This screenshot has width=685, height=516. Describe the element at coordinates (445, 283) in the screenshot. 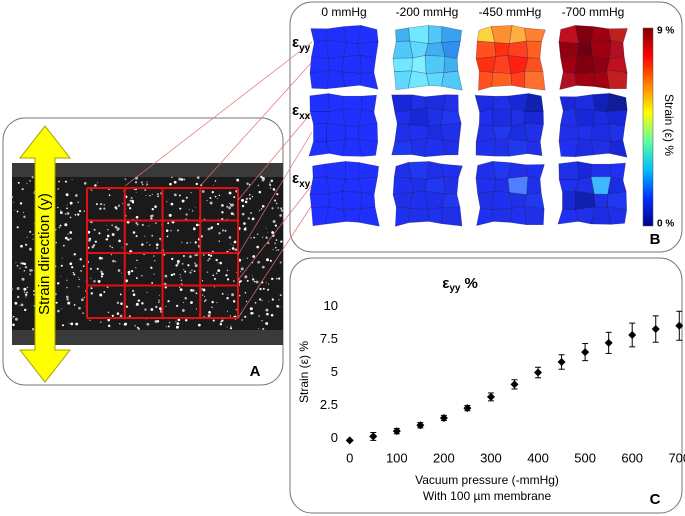

I see `title-symbol: ε` at that location.